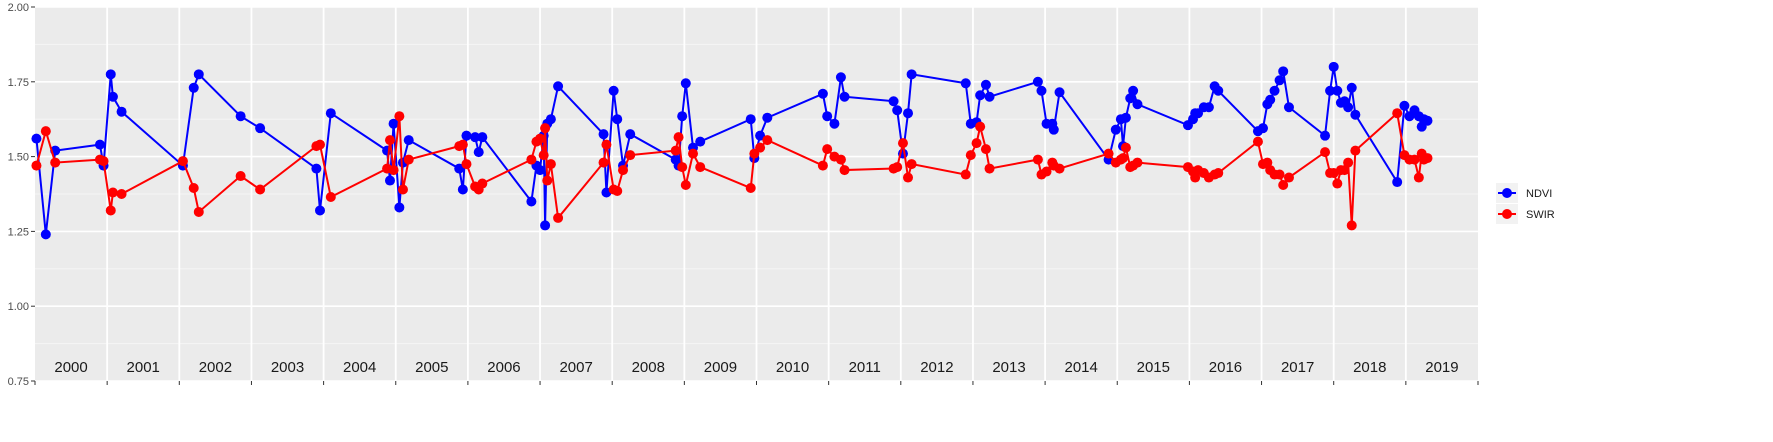  Describe the element at coordinates (359, 367) in the screenshot. I see `year-label: 2004` at that location.